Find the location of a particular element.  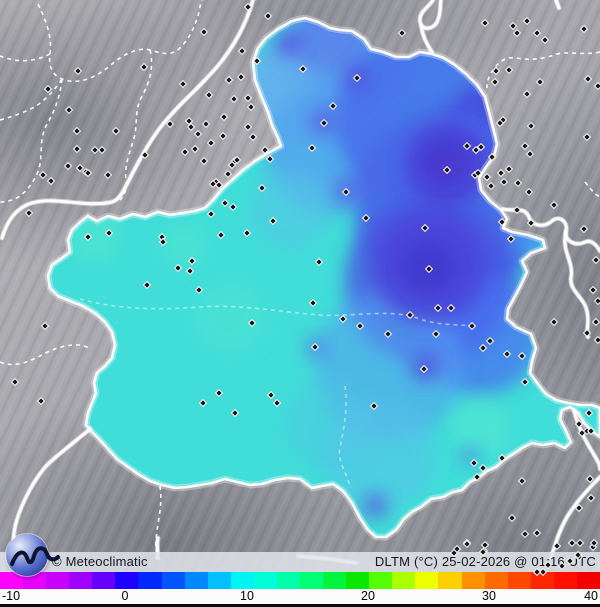

color-scale-bar is located at coordinates (300, 580).